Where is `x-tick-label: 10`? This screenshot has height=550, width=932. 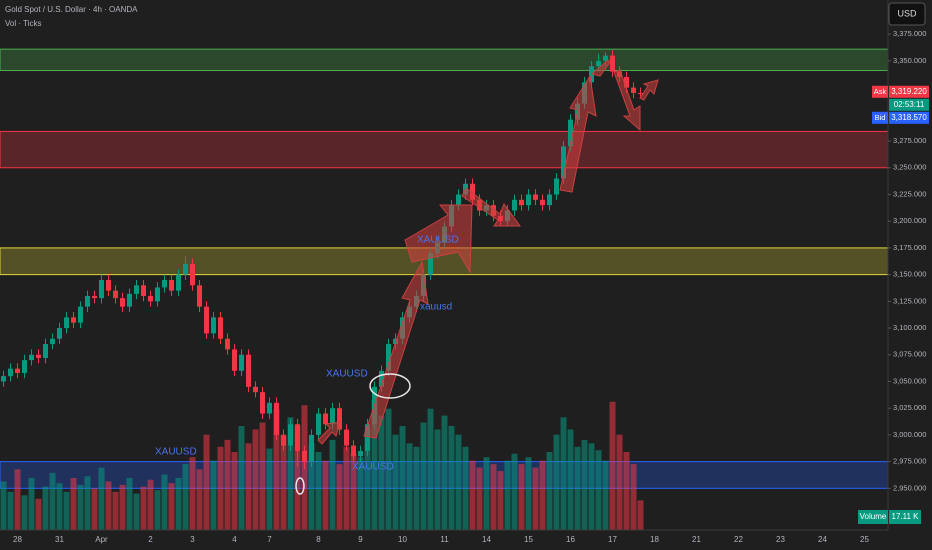 x-tick-label: 10 is located at coordinates (402, 539).